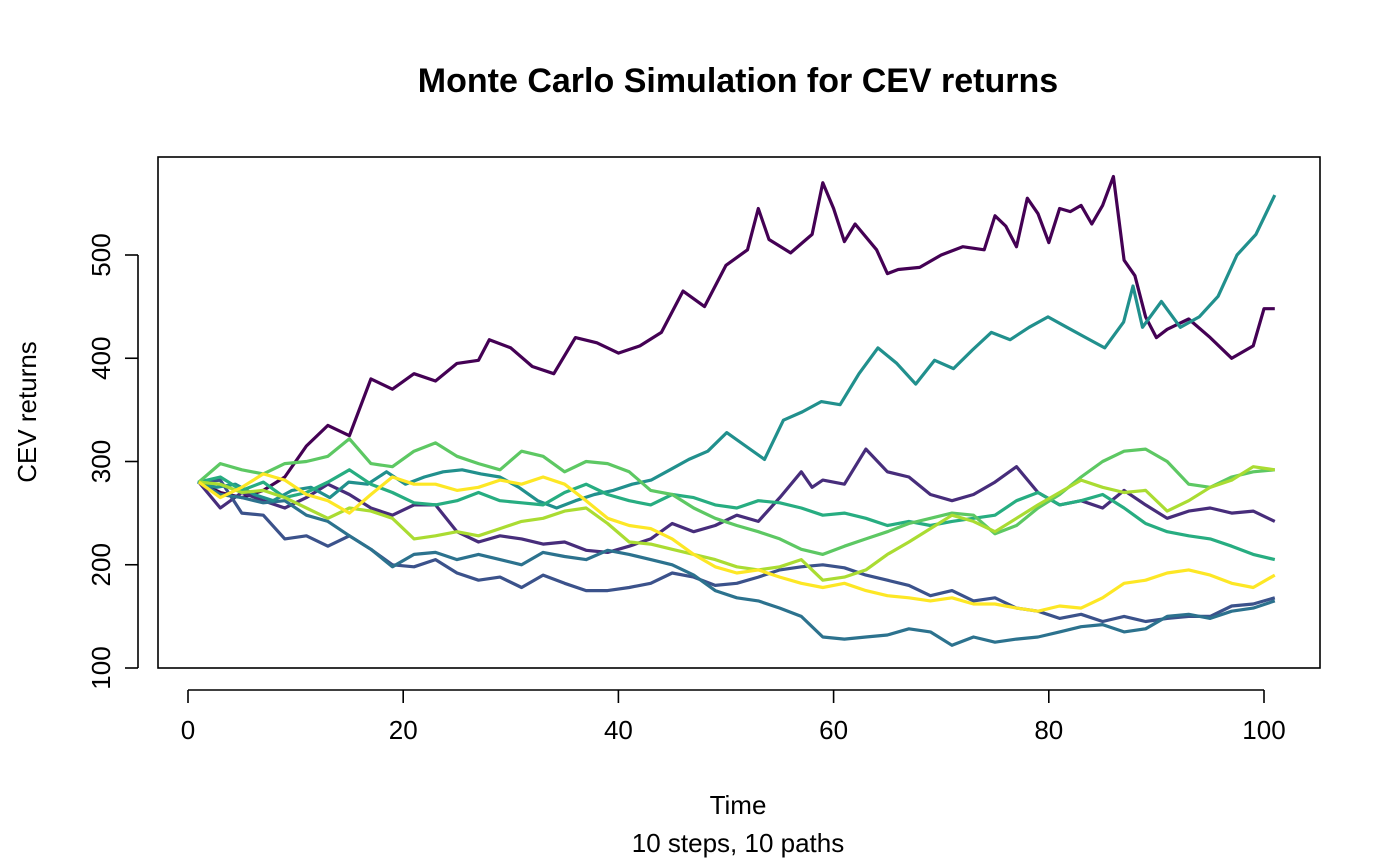  What do you see at coordinates (101, 667) in the screenshot?
I see `y-tick-label: 100` at bounding box center [101, 667].